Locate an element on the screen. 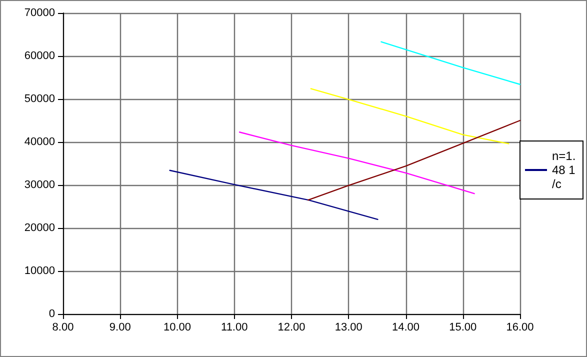  x-tick-label: 14.00 is located at coordinates (406, 328).